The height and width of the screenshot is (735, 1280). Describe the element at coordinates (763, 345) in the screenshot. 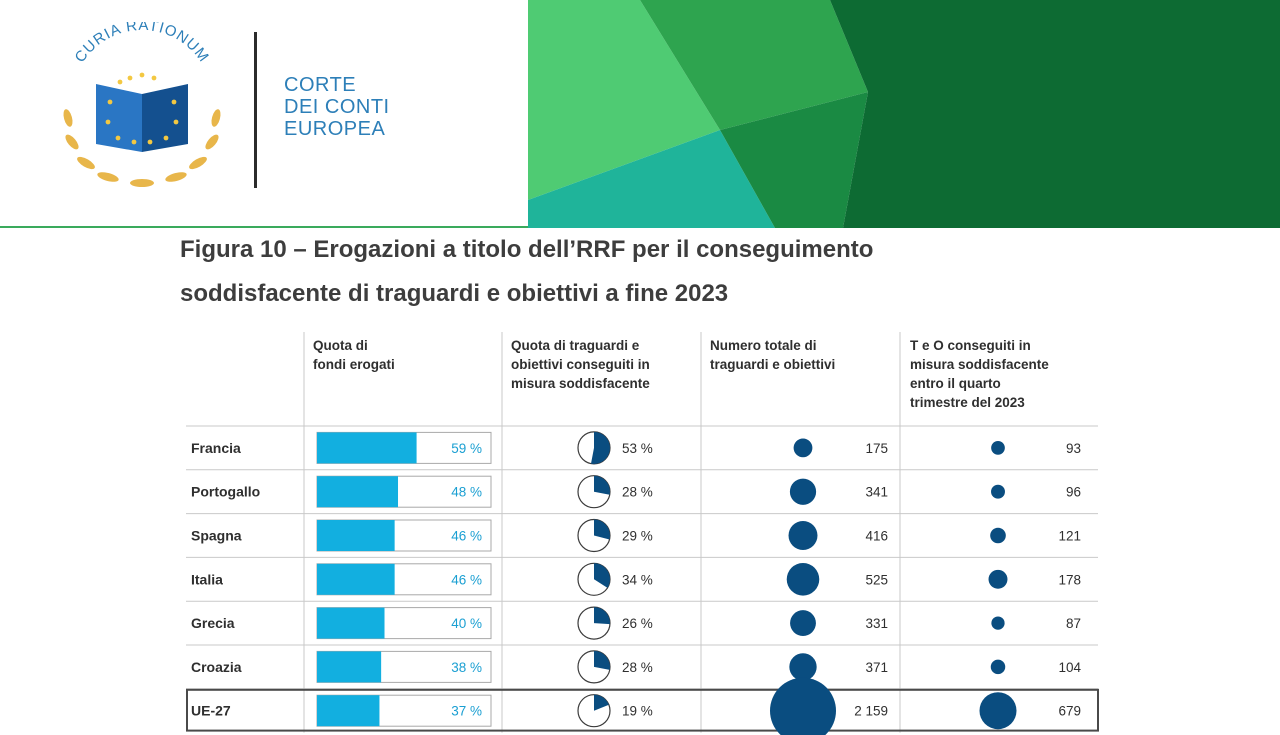

I see `header-col-3-line: Numero totale di` at that location.